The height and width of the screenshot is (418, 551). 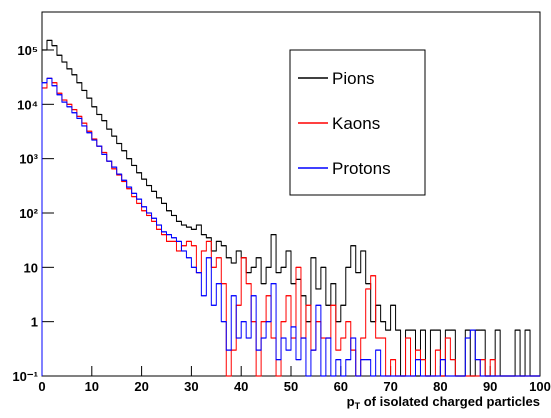 What do you see at coordinates (92, 386) in the screenshot?
I see `x-tick-label: 10` at bounding box center [92, 386].